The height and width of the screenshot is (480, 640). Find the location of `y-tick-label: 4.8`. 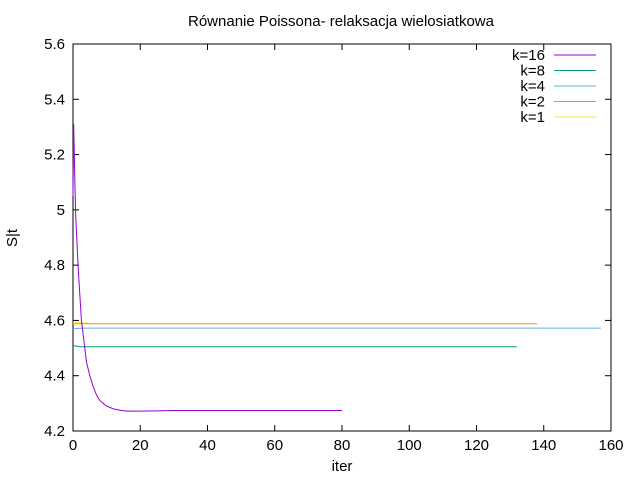

y-tick-label: 4.8 is located at coordinates (54, 265).